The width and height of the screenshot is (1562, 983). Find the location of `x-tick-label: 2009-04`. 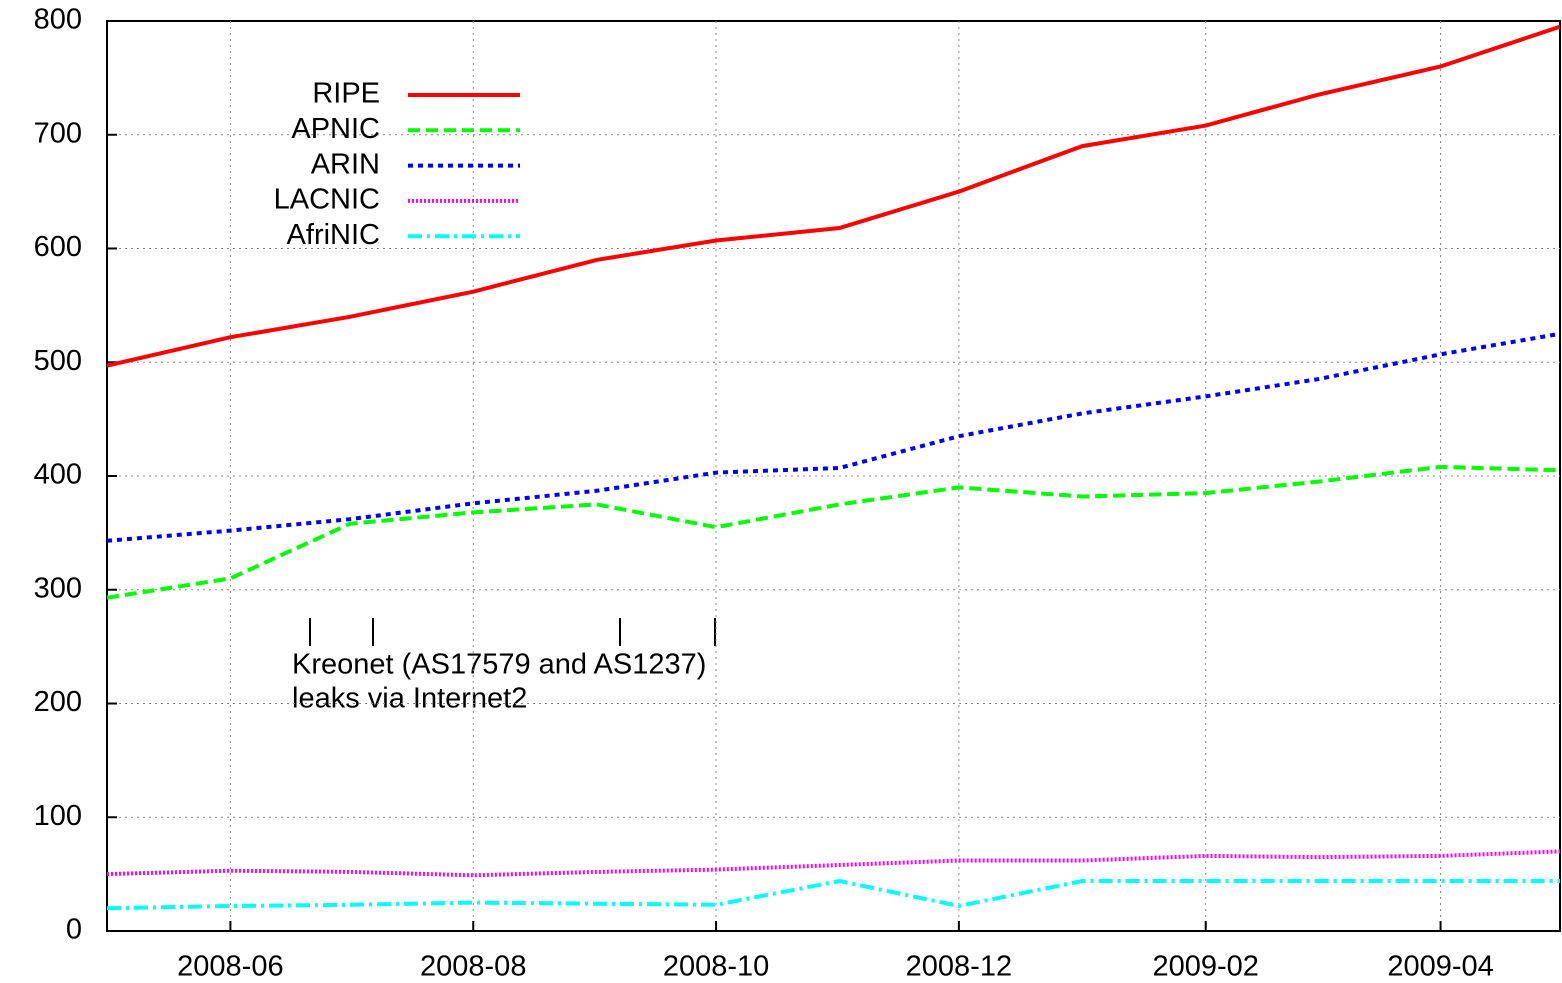

x-tick-label: 2009-04 is located at coordinates (1440, 967).